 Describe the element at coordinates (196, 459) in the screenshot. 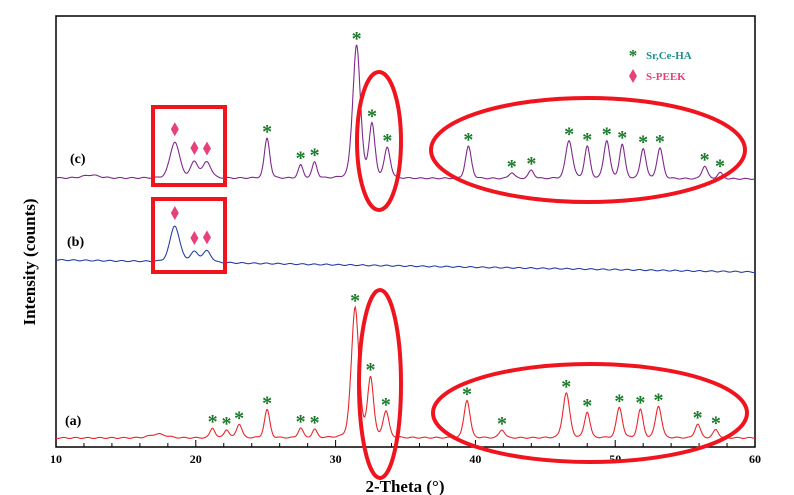

I see `x-tick-label: 20` at that location.